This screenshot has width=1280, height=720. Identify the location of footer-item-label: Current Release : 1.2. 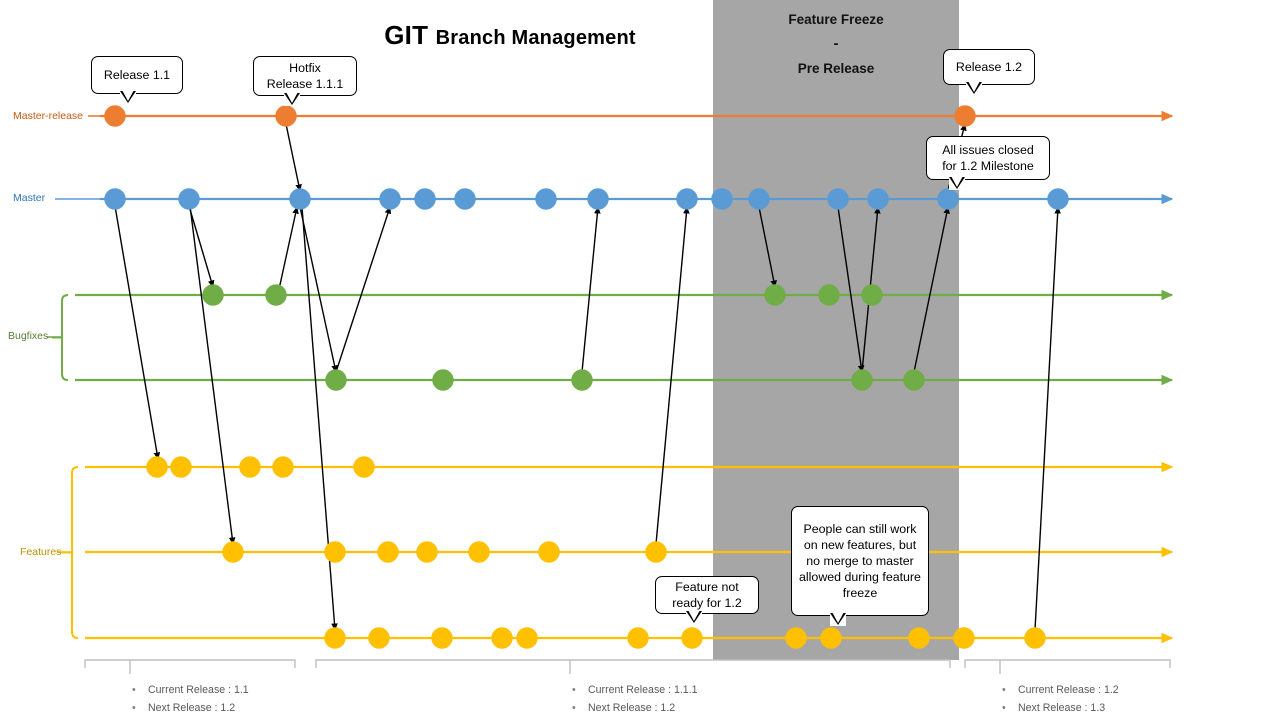
(1068, 690).